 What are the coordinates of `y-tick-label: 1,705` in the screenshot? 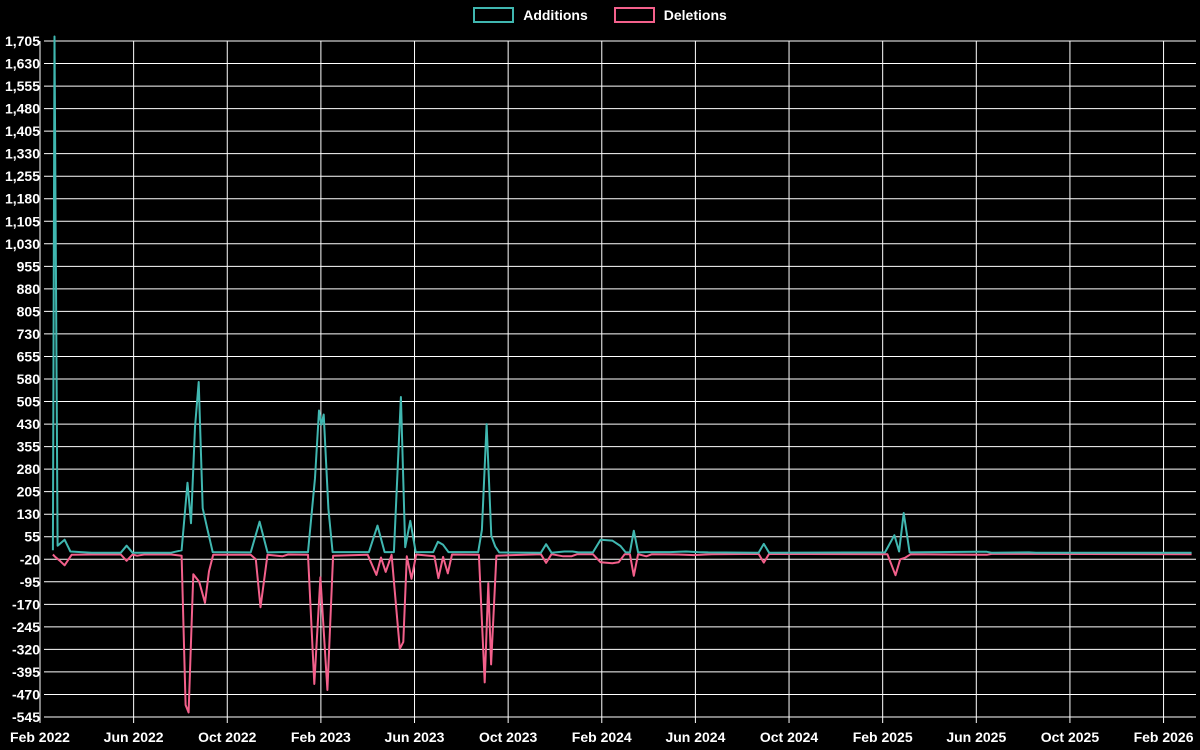 It's located at (22, 41).